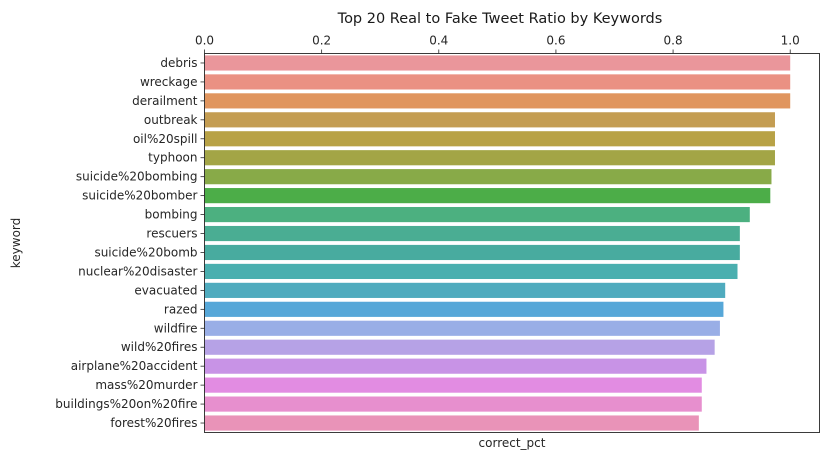 Image resolution: width=837 pixels, height=461 pixels. Describe the element at coordinates (139, 196) in the screenshot. I see `y-tick-label: suicide%20bomber` at that location.